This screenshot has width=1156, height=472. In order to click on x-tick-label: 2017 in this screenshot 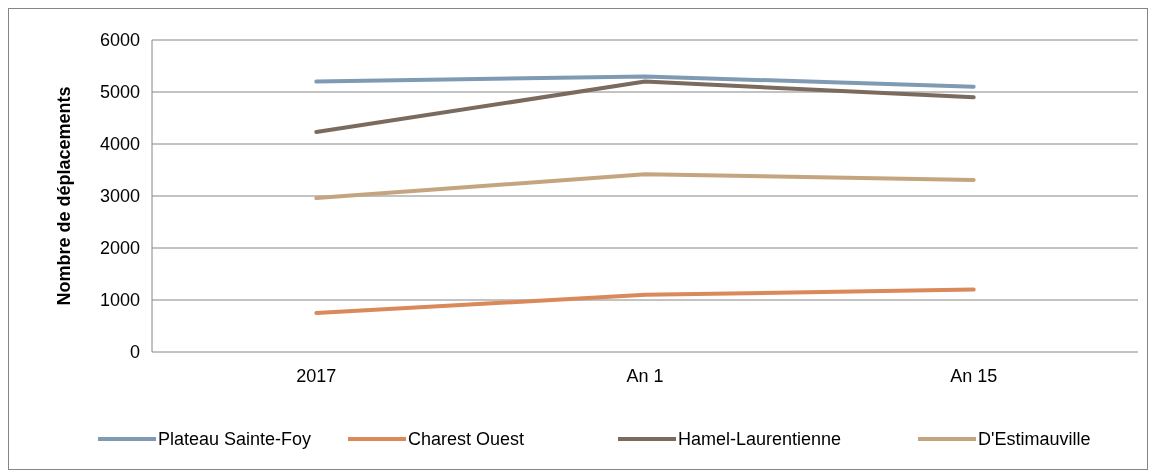, I will do `click(316, 376)`.